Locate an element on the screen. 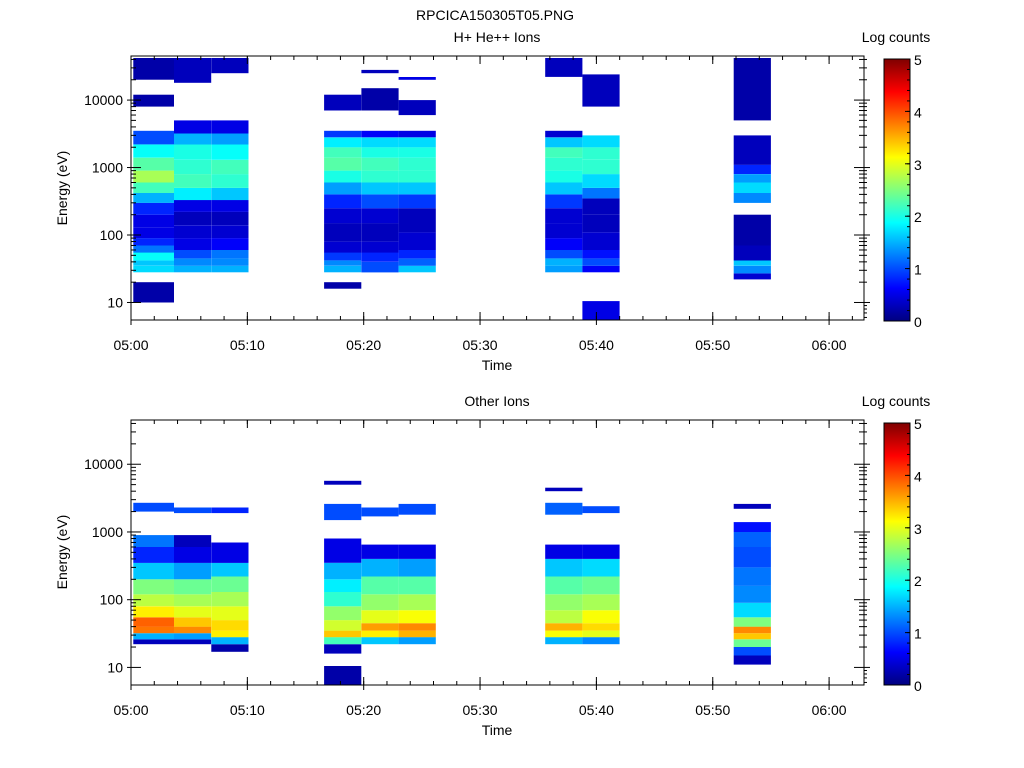 Image resolution: width=1024 pixels, height=768 pixels. x-tick-label: 05:10 is located at coordinates (247, 710).